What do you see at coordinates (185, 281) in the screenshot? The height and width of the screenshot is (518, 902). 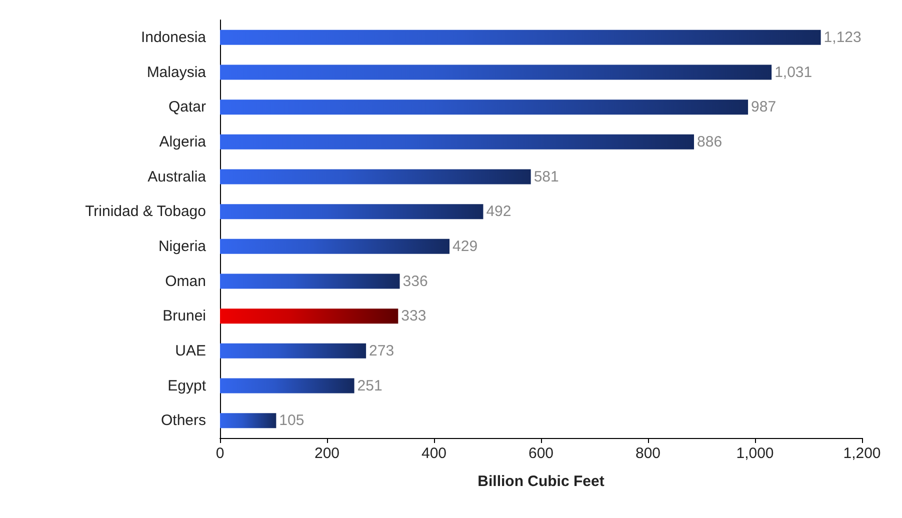 I see `y-tick-label: Oman` at bounding box center [185, 281].